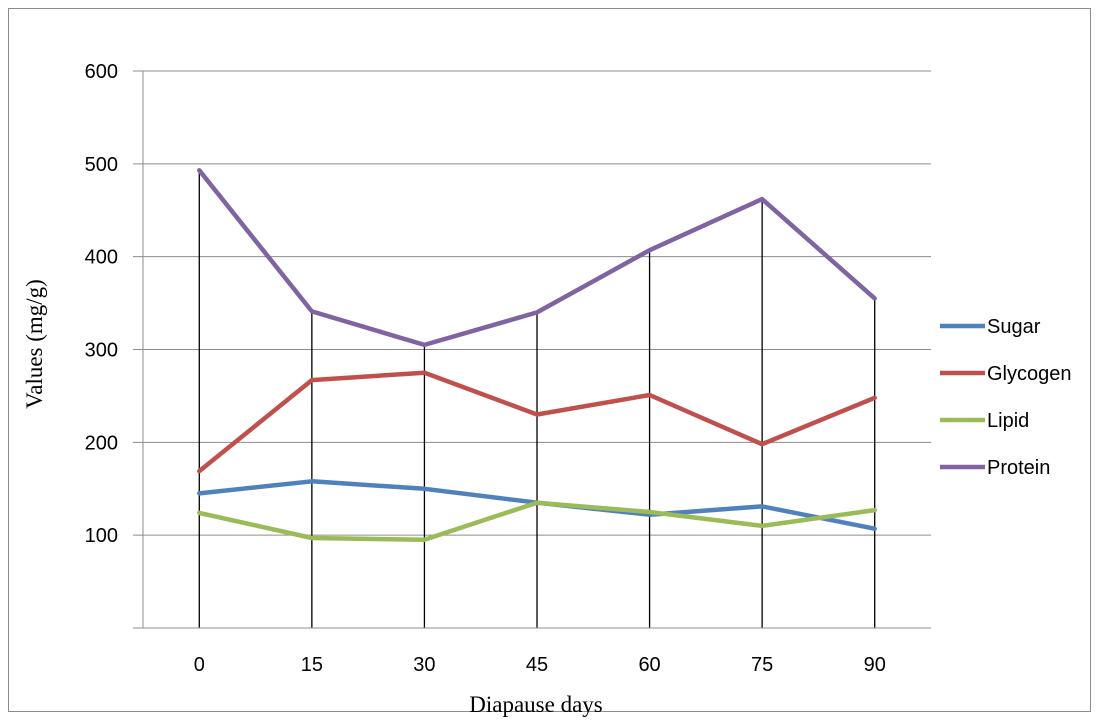 This screenshot has height=722, width=1101. I want to click on legend-label-glycogen: Glycogen, so click(1029, 374).